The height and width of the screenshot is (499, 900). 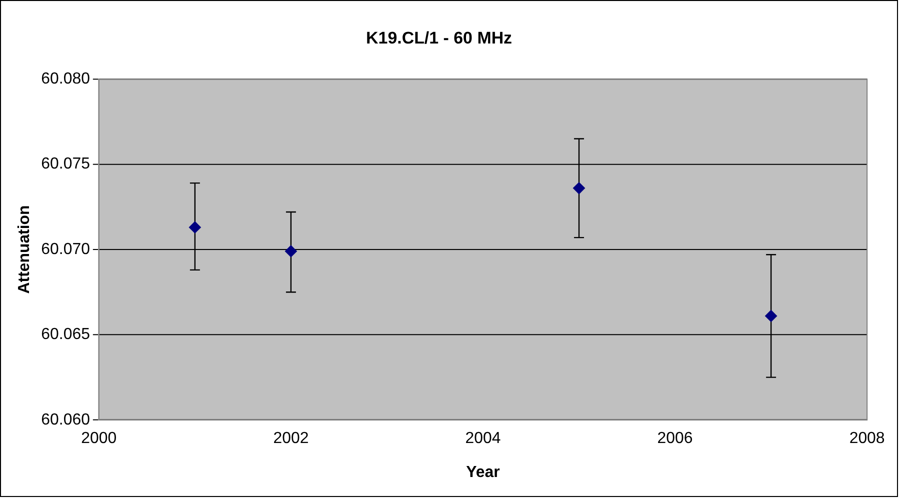 I want to click on y-tick-label: 60.080, so click(x=65, y=79).